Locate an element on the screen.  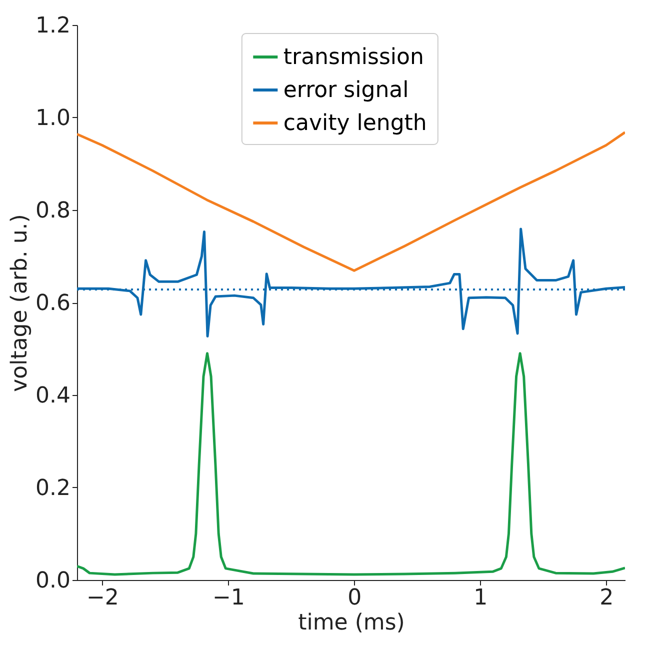
legend-label: transmission is located at coordinates (353, 57).